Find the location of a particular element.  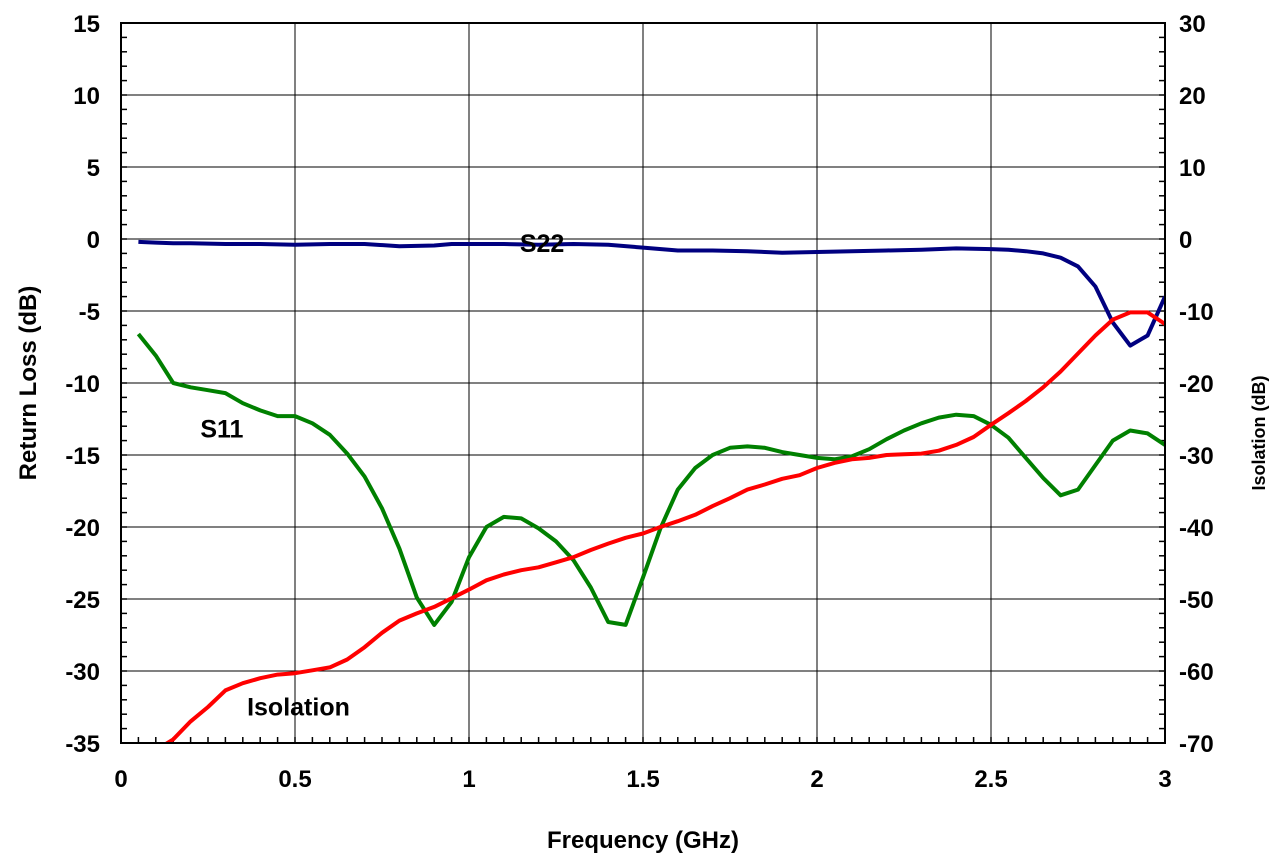

y-tick-label: -15 is located at coordinates (82, 456).